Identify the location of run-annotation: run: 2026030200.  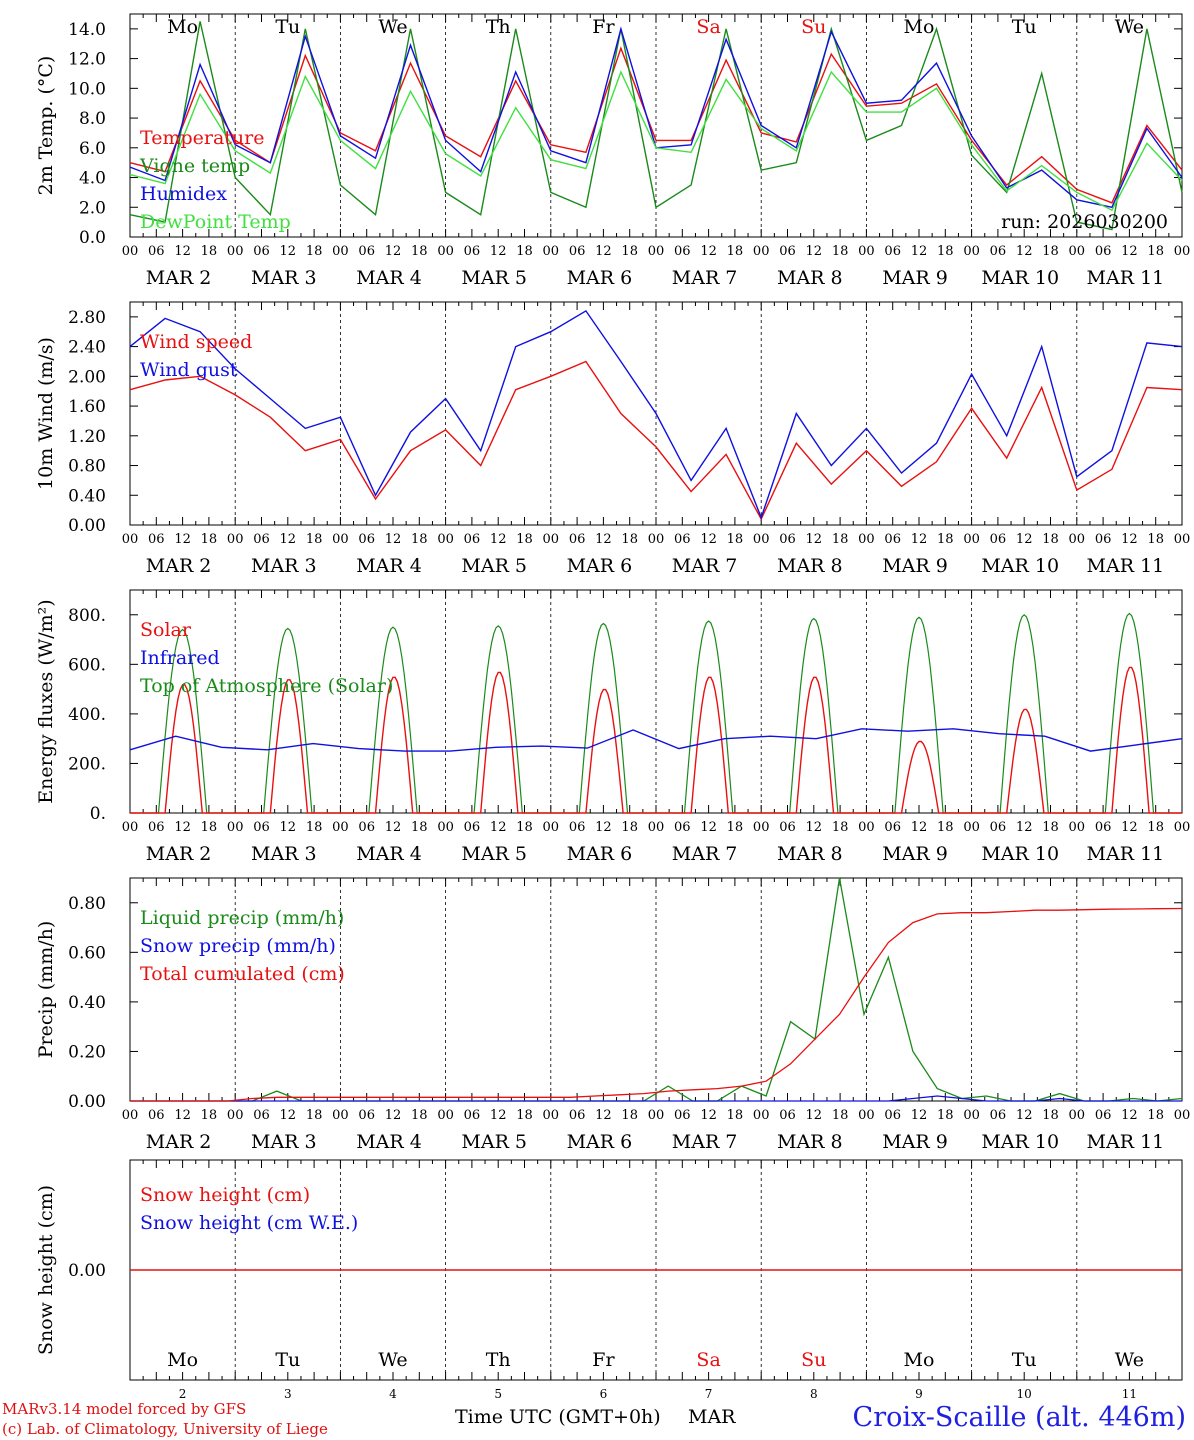
(1084, 222).